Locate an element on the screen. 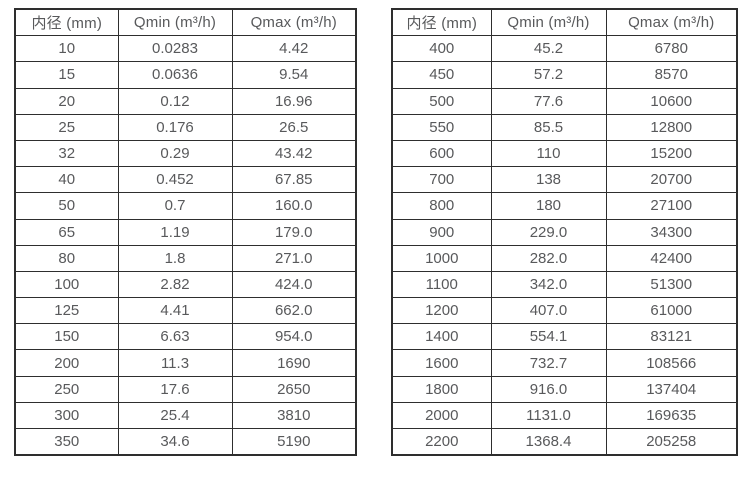 The width and height of the screenshot is (750, 483). table-cell: 12800 is located at coordinates (671, 127).